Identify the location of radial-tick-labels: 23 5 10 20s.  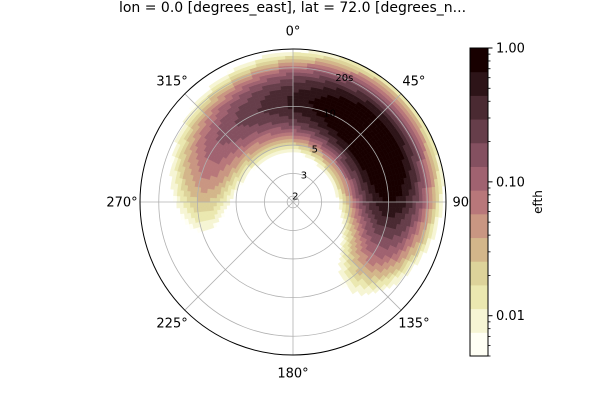
(322, 138).